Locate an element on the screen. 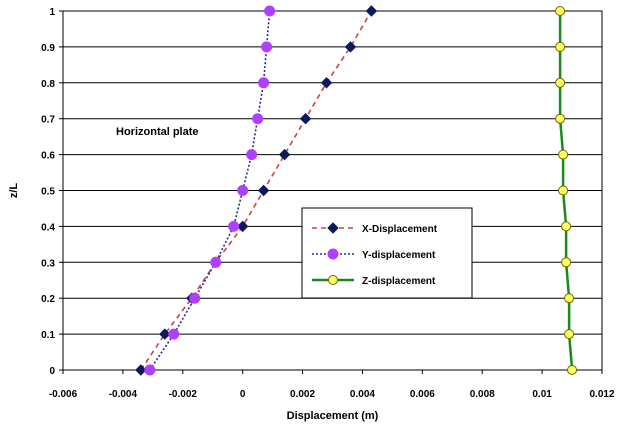  legend-item: Y-displacement is located at coordinates (374, 254).